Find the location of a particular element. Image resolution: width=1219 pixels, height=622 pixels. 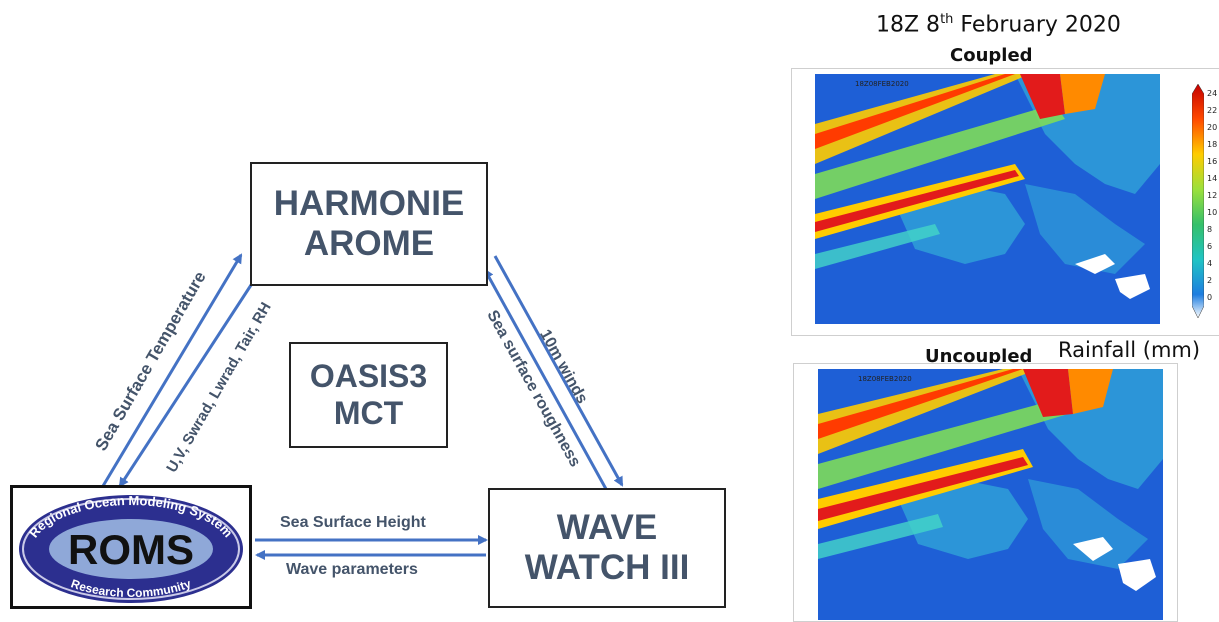

coupled-map-graphic: 18Z08FEB2020 is located at coordinates (987, 199).